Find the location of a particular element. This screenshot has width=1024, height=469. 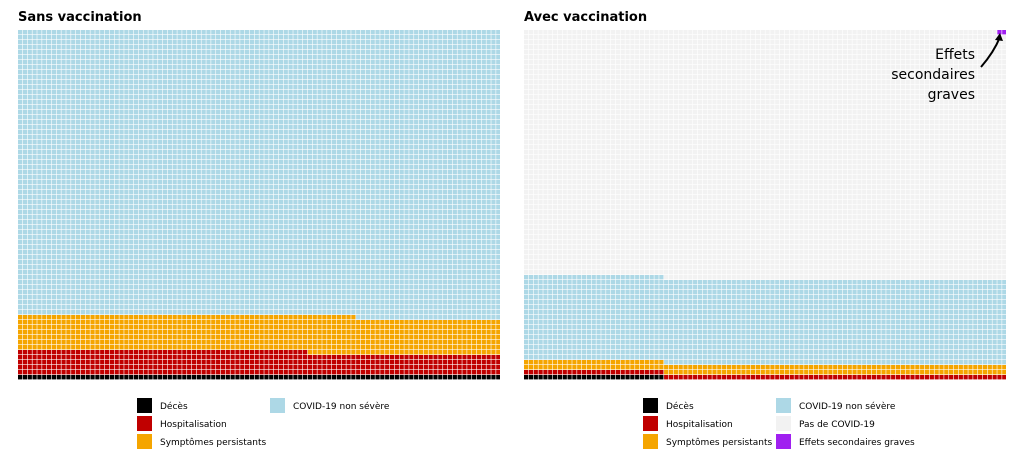

waffle-cell-deces is located at coordinates (324, 377).